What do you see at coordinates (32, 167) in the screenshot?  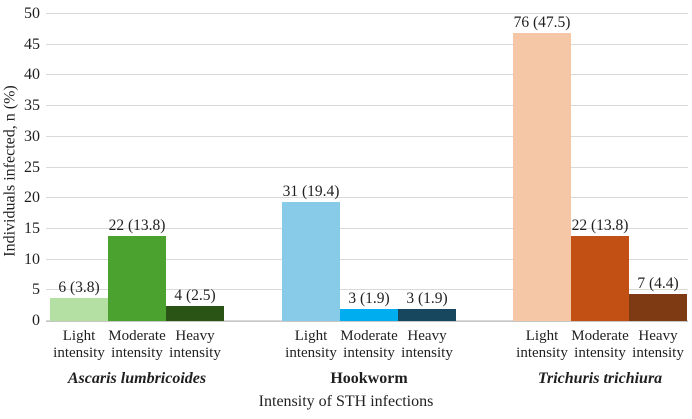 I see `y-tick-label: 25` at bounding box center [32, 167].